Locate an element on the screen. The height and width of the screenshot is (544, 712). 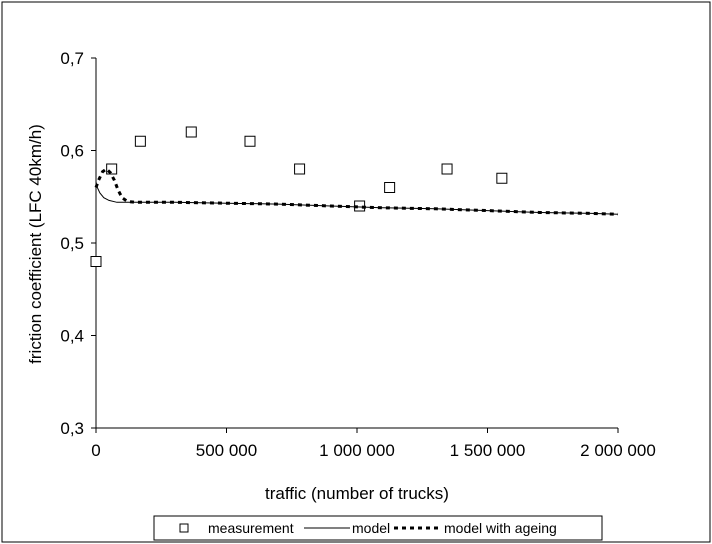
legend-label-model-with-ageing: model with ageing is located at coordinates (500, 528).